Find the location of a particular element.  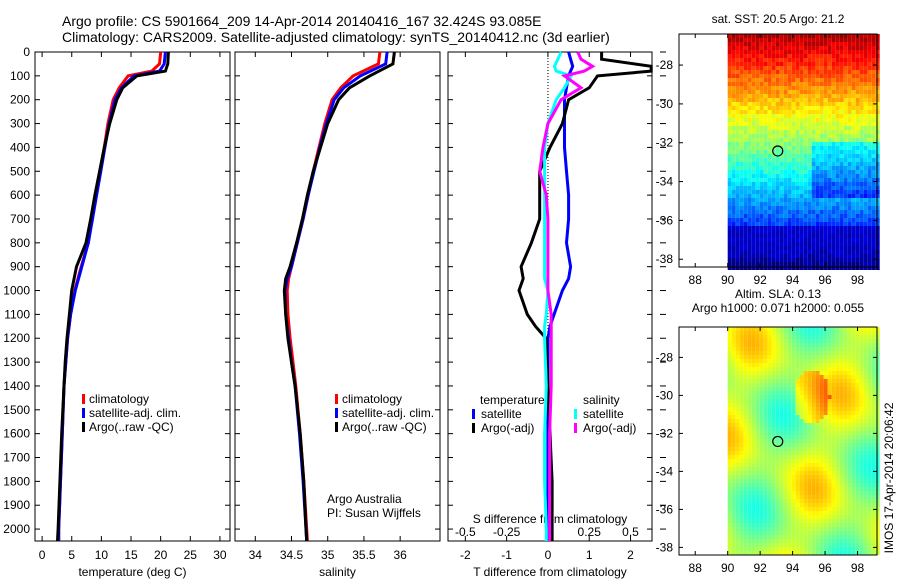

y-tick-label: 1800 is located at coordinates (16, 481).